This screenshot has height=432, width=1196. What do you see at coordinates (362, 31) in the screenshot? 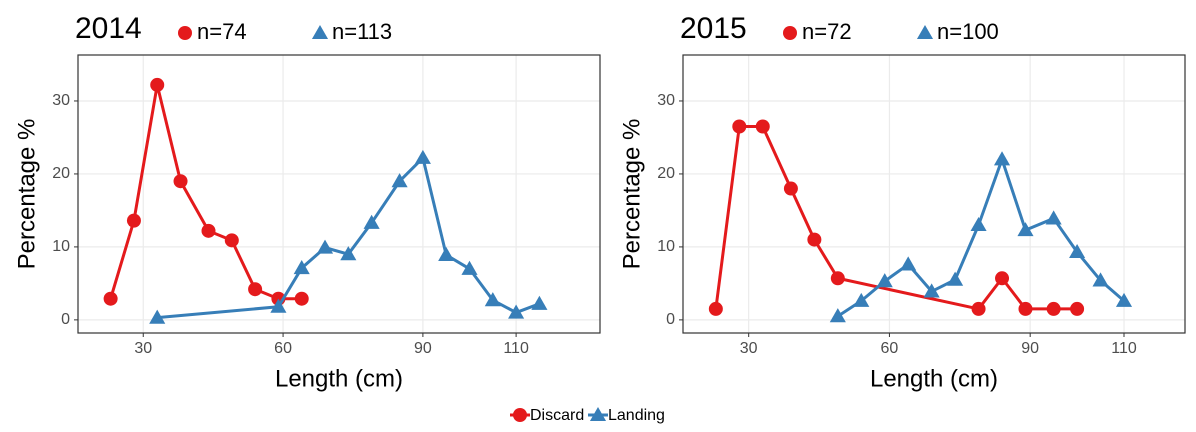
I see `annotation: n=113` at bounding box center [362, 31].